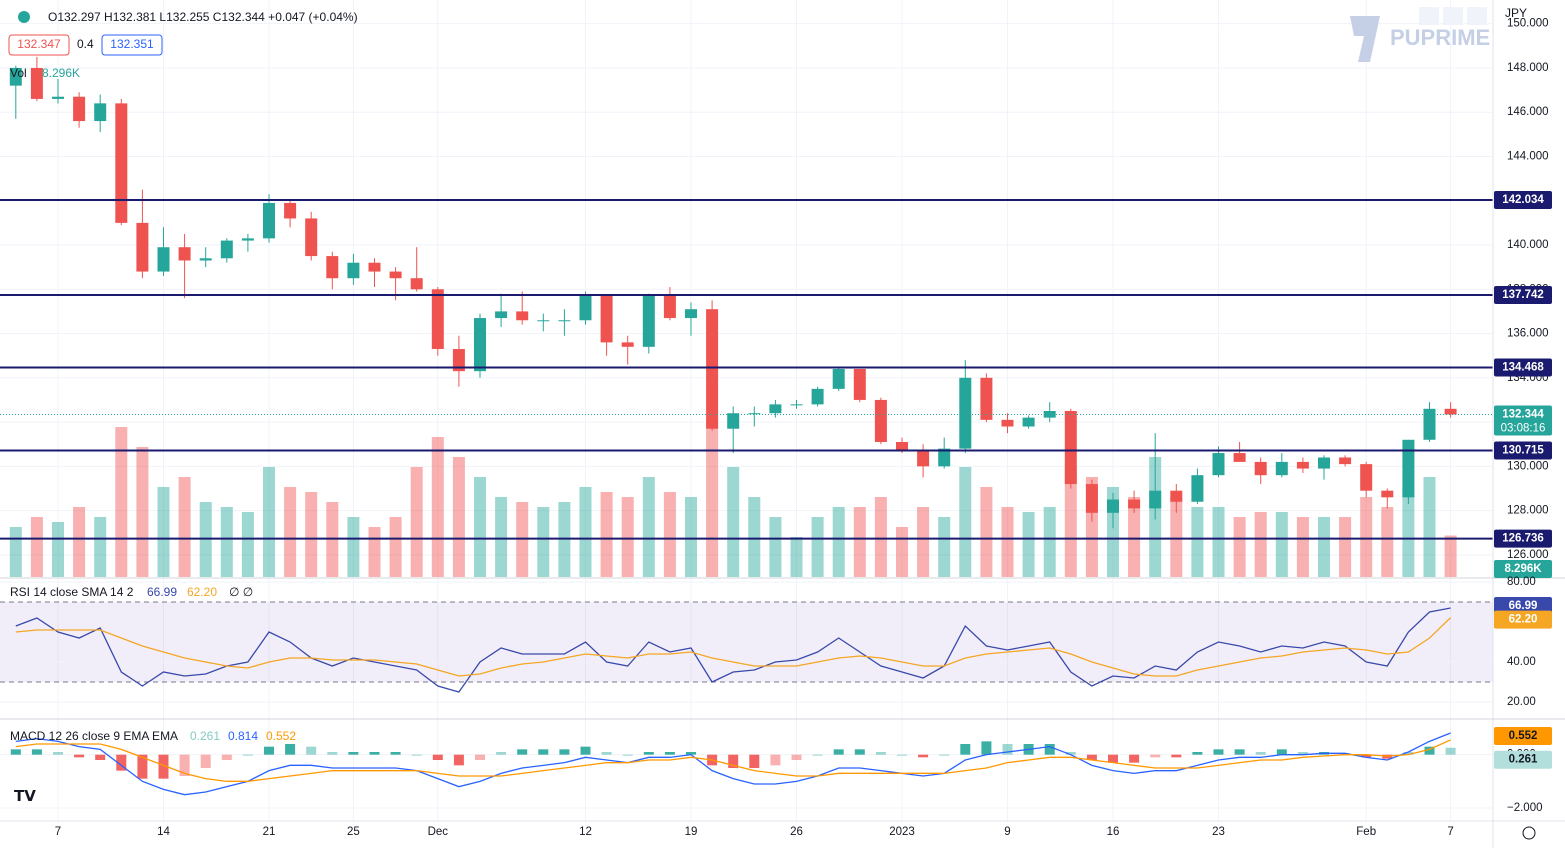 The height and width of the screenshot is (848, 1565). I want to click on y-tick-label: 128.000, so click(1528, 511).